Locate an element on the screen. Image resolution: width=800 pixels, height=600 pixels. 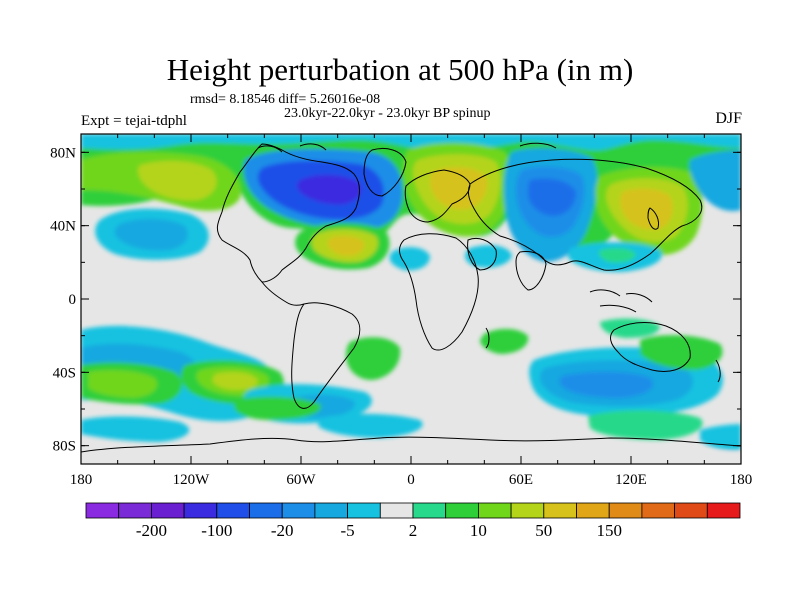
y-tick-label: 0 is located at coordinates (73, 300).